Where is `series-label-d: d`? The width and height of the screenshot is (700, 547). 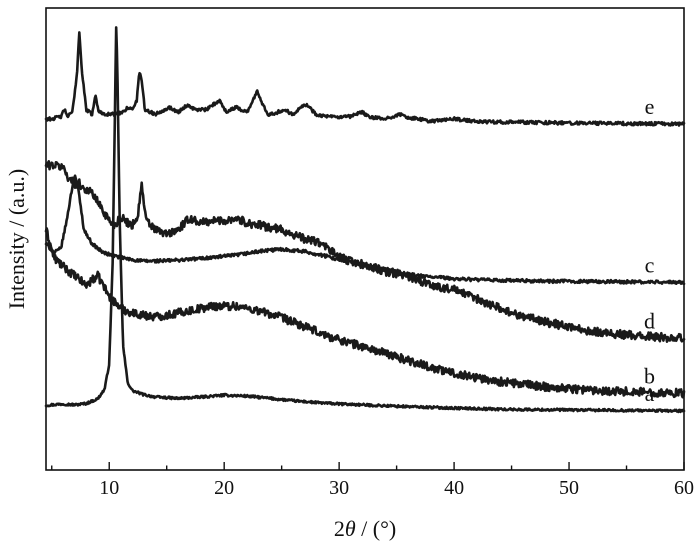
series-label-d: d is located at coordinates (649, 320).